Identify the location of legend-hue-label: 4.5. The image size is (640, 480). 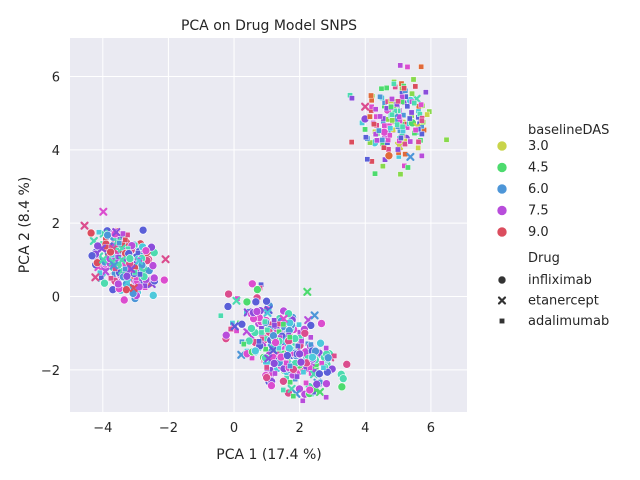
(538, 168).